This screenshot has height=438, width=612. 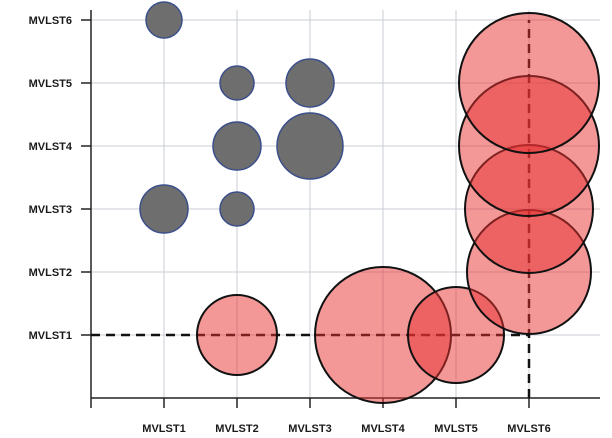 What do you see at coordinates (50, 84) in the screenshot?
I see `y-tick-label: MVLST5` at bounding box center [50, 84].